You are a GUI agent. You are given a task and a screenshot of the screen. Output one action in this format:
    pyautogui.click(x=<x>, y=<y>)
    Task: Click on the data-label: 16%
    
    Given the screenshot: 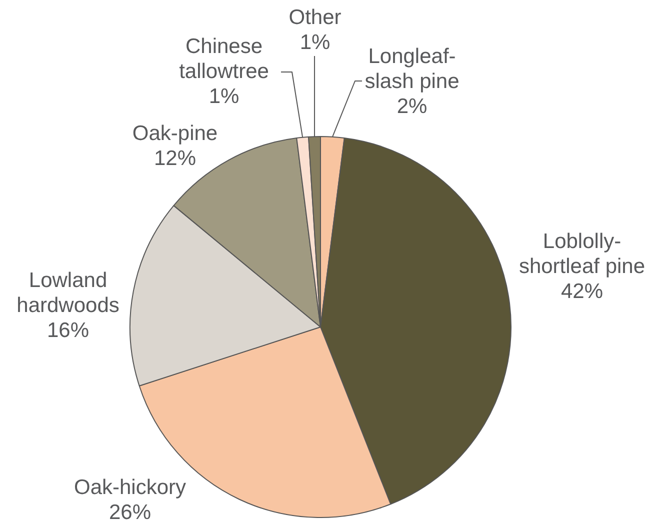 What is the action you would take?
    pyautogui.click(x=68, y=330)
    